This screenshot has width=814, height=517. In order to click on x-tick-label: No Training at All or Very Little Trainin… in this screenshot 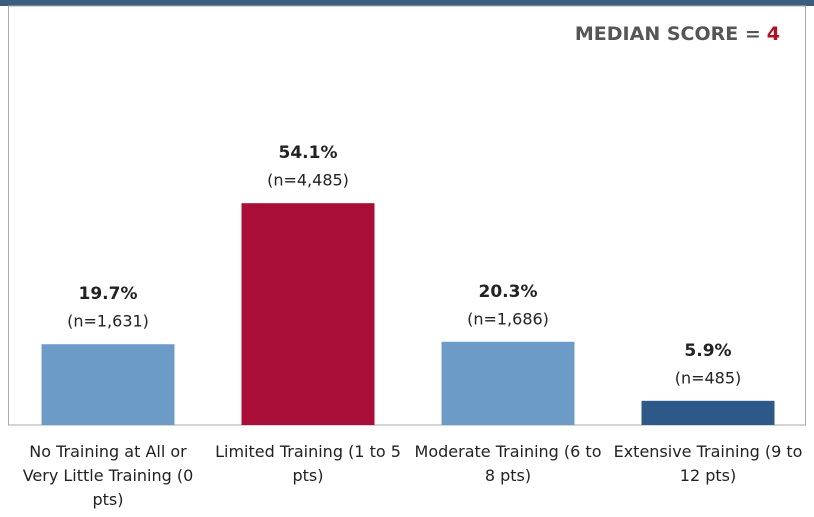, I will do `click(108, 475)`.